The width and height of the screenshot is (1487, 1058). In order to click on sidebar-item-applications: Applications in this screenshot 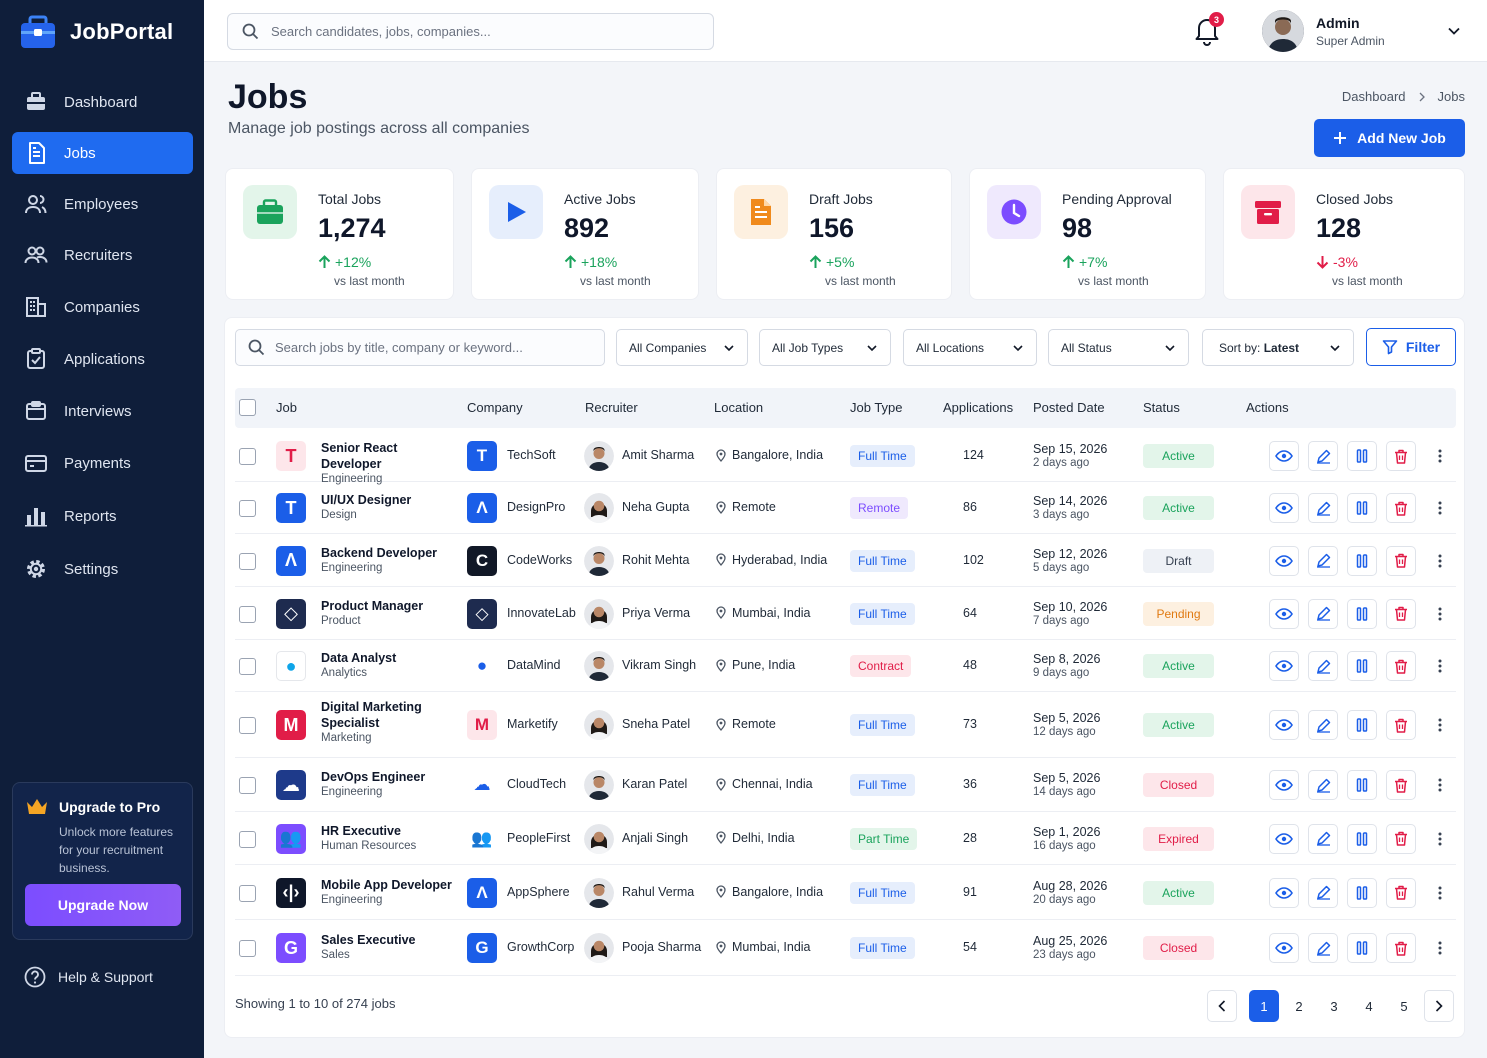, I will do `click(102, 359)`.